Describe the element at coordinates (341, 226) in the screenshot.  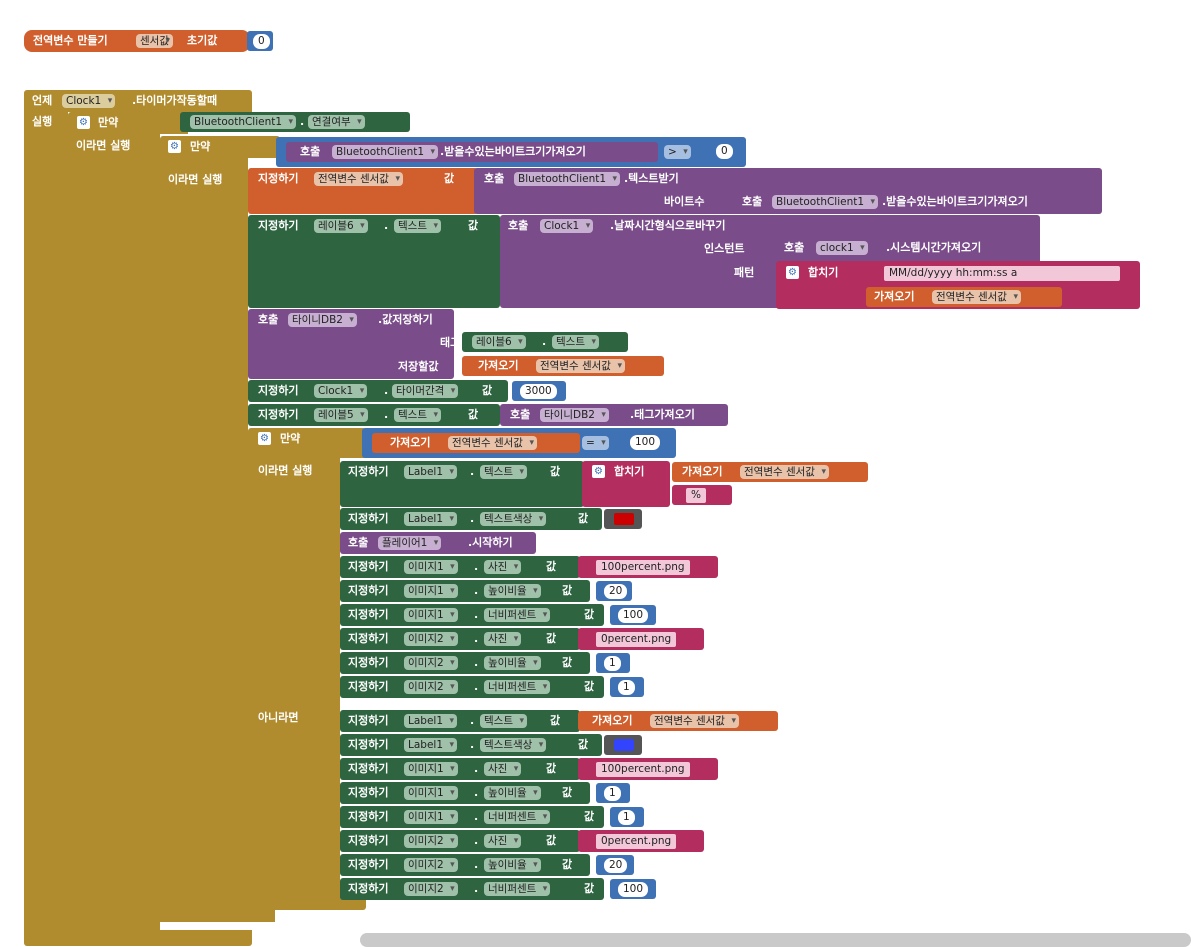
I see `label6-dropdown: 레이블6` at that location.